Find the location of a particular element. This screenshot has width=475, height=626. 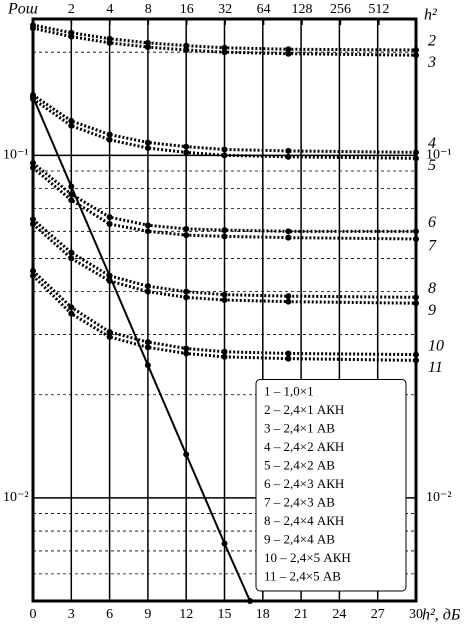

legend-entry: 3 – 2,4×1 АВ is located at coordinates (299, 428).